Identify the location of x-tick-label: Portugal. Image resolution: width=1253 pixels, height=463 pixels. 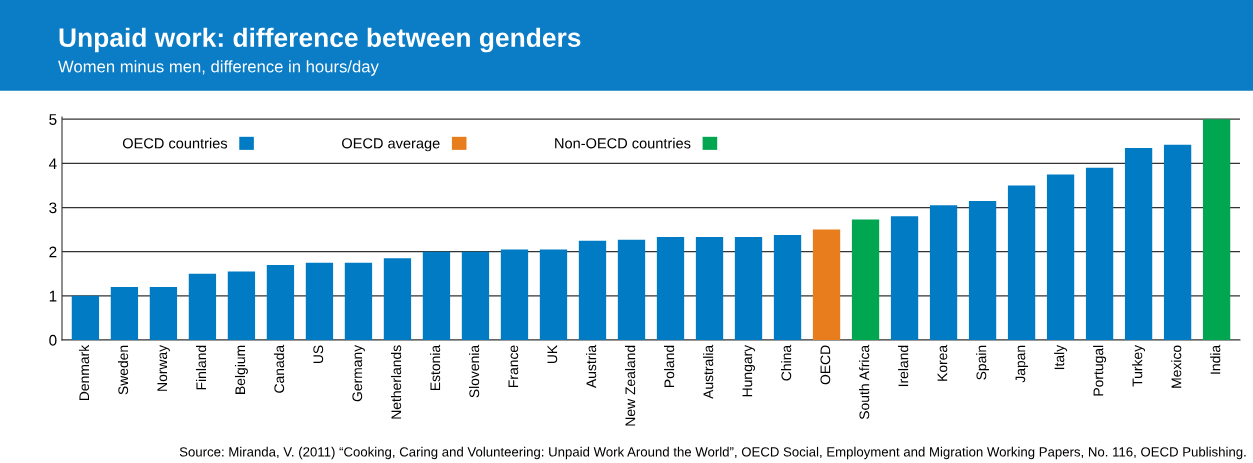
(1100, 370).